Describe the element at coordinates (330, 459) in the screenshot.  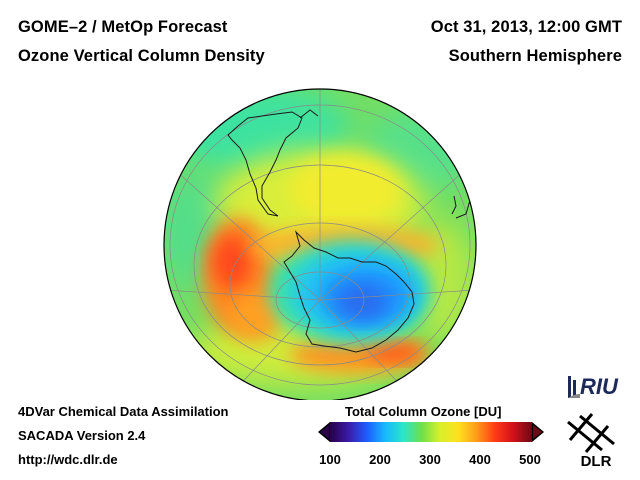
I see `colorbar-tick-label: 100` at that location.